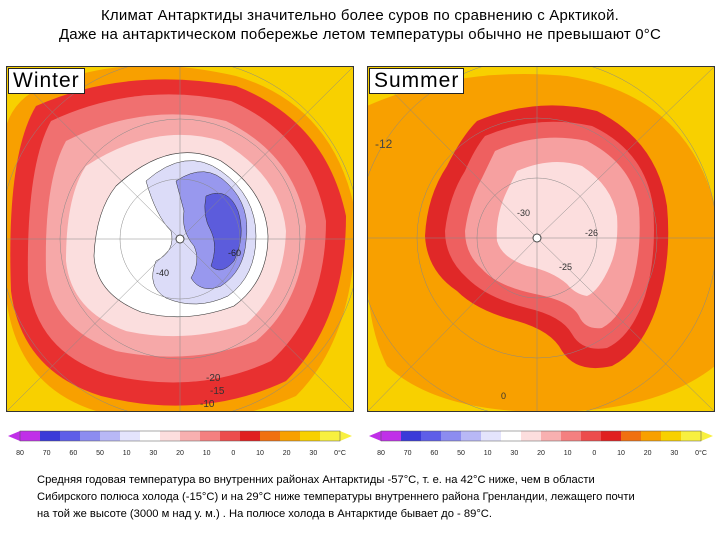  Describe the element at coordinates (375, 436) in the screenshot. I see `summer-scale-arrow-left` at that location.